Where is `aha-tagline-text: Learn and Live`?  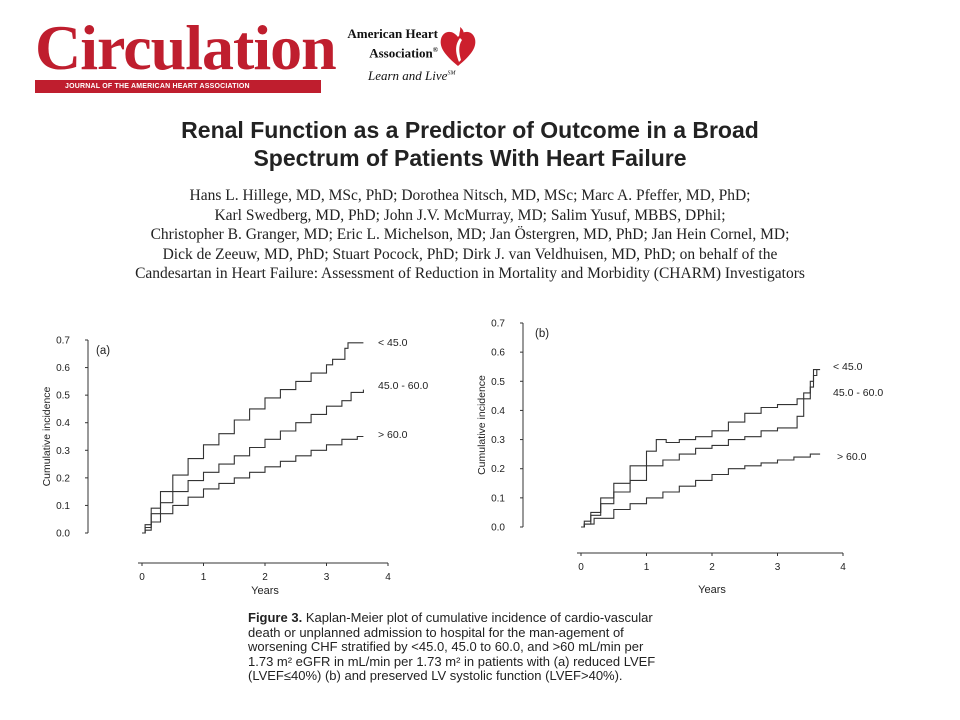 aha-tagline-text: Learn and Live is located at coordinates (408, 75).